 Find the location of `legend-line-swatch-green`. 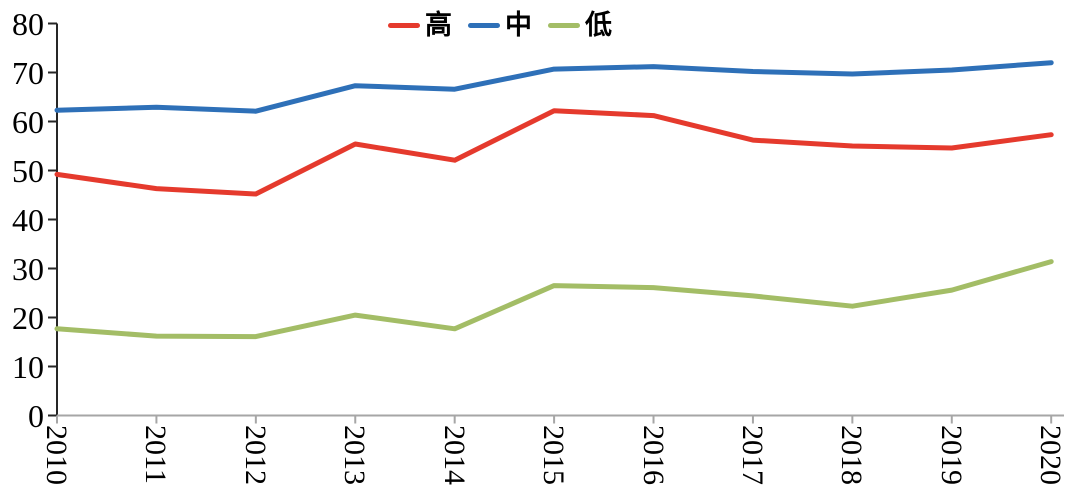

legend-line-swatch-green is located at coordinates (564, 25).